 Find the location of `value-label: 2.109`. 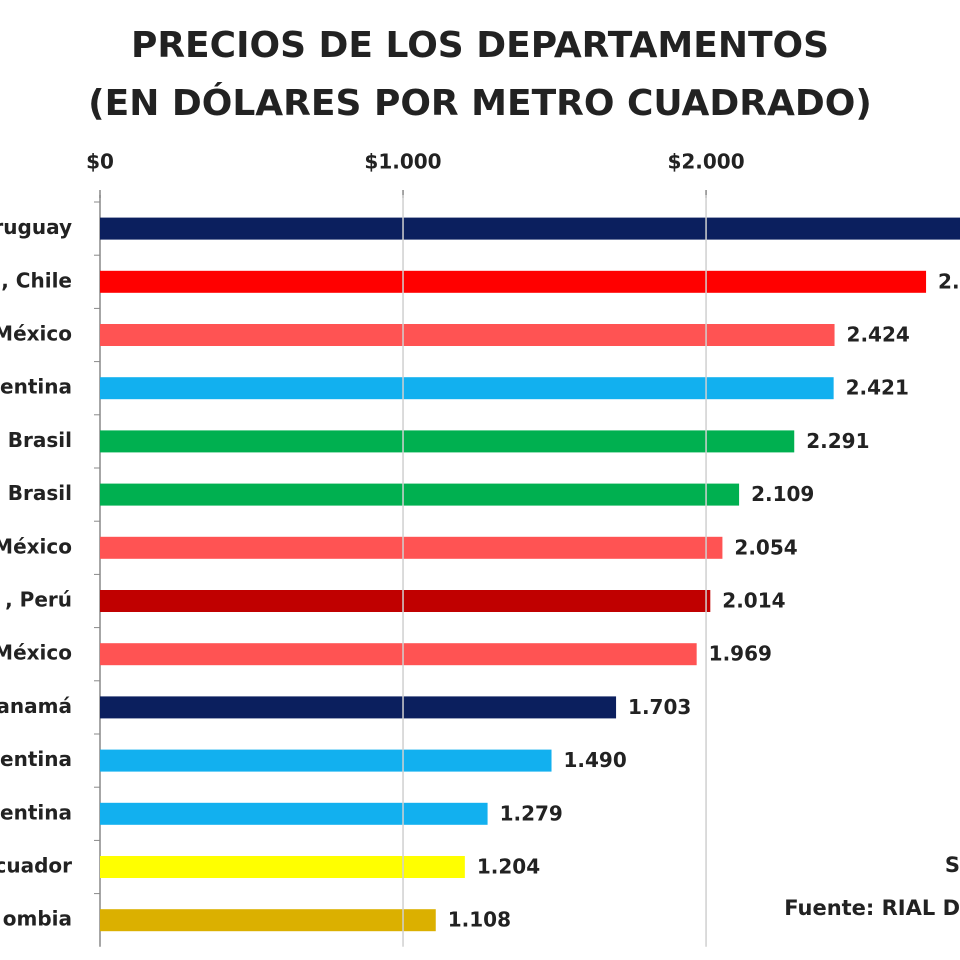

value-label: 2.109 is located at coordinates (782, 494).